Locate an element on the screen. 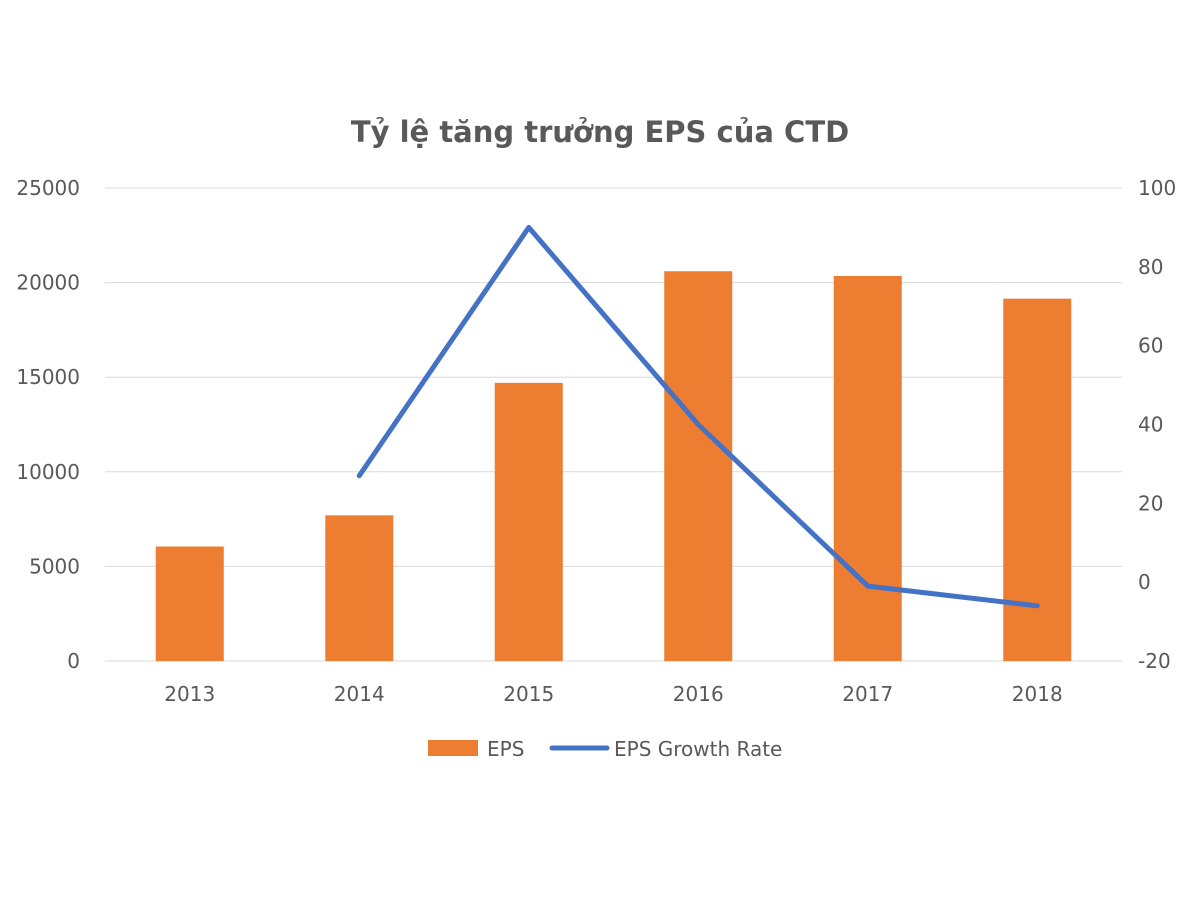  x-tick-label: 2015 is located at coordinates (528, 694).